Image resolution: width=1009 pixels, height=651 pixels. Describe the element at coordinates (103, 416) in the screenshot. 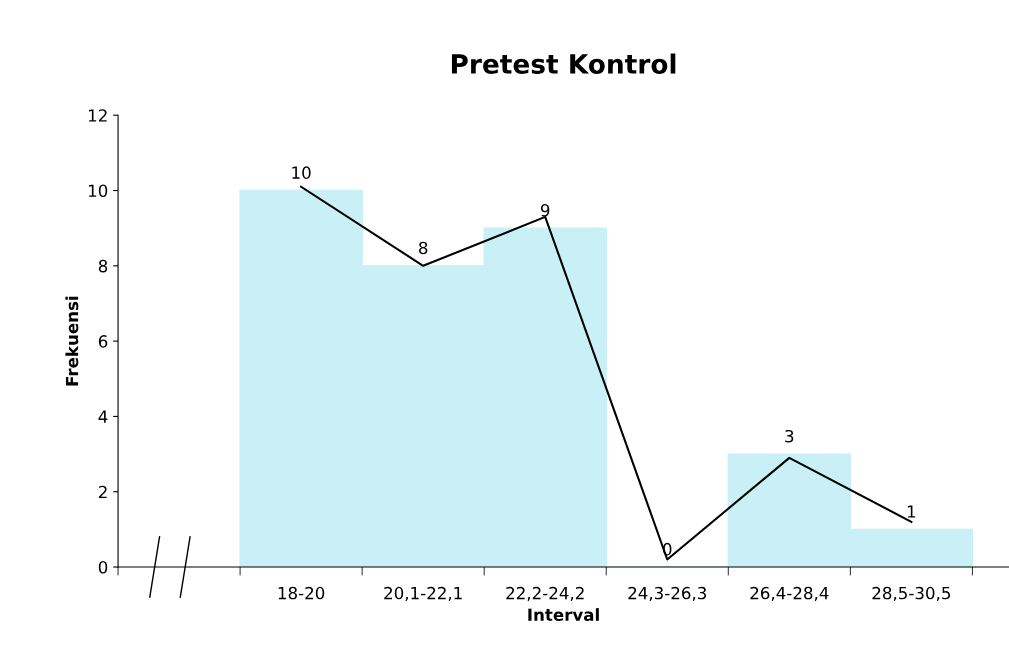

I see `y-tick-label: 4` at that location.